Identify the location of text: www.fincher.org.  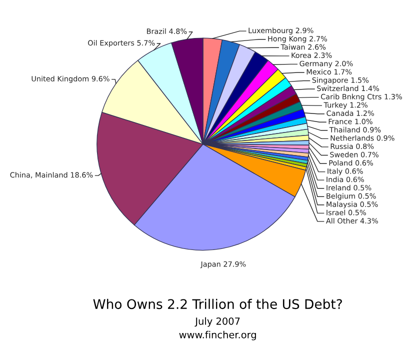
(217, 335).